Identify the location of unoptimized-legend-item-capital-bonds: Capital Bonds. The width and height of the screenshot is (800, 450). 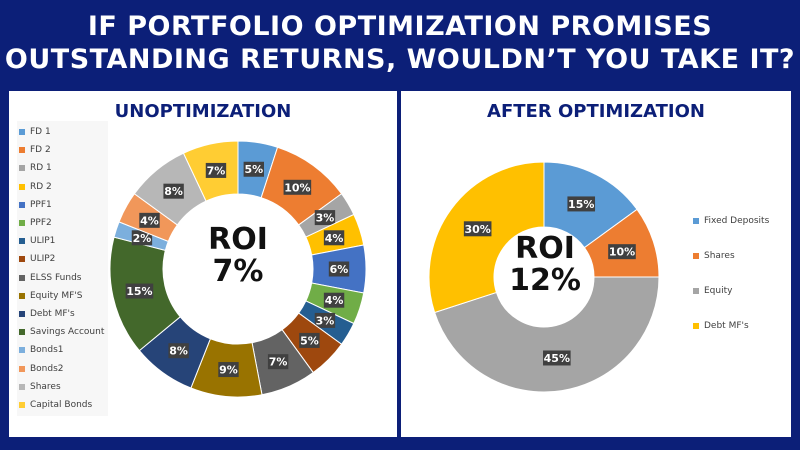
(61, 405).